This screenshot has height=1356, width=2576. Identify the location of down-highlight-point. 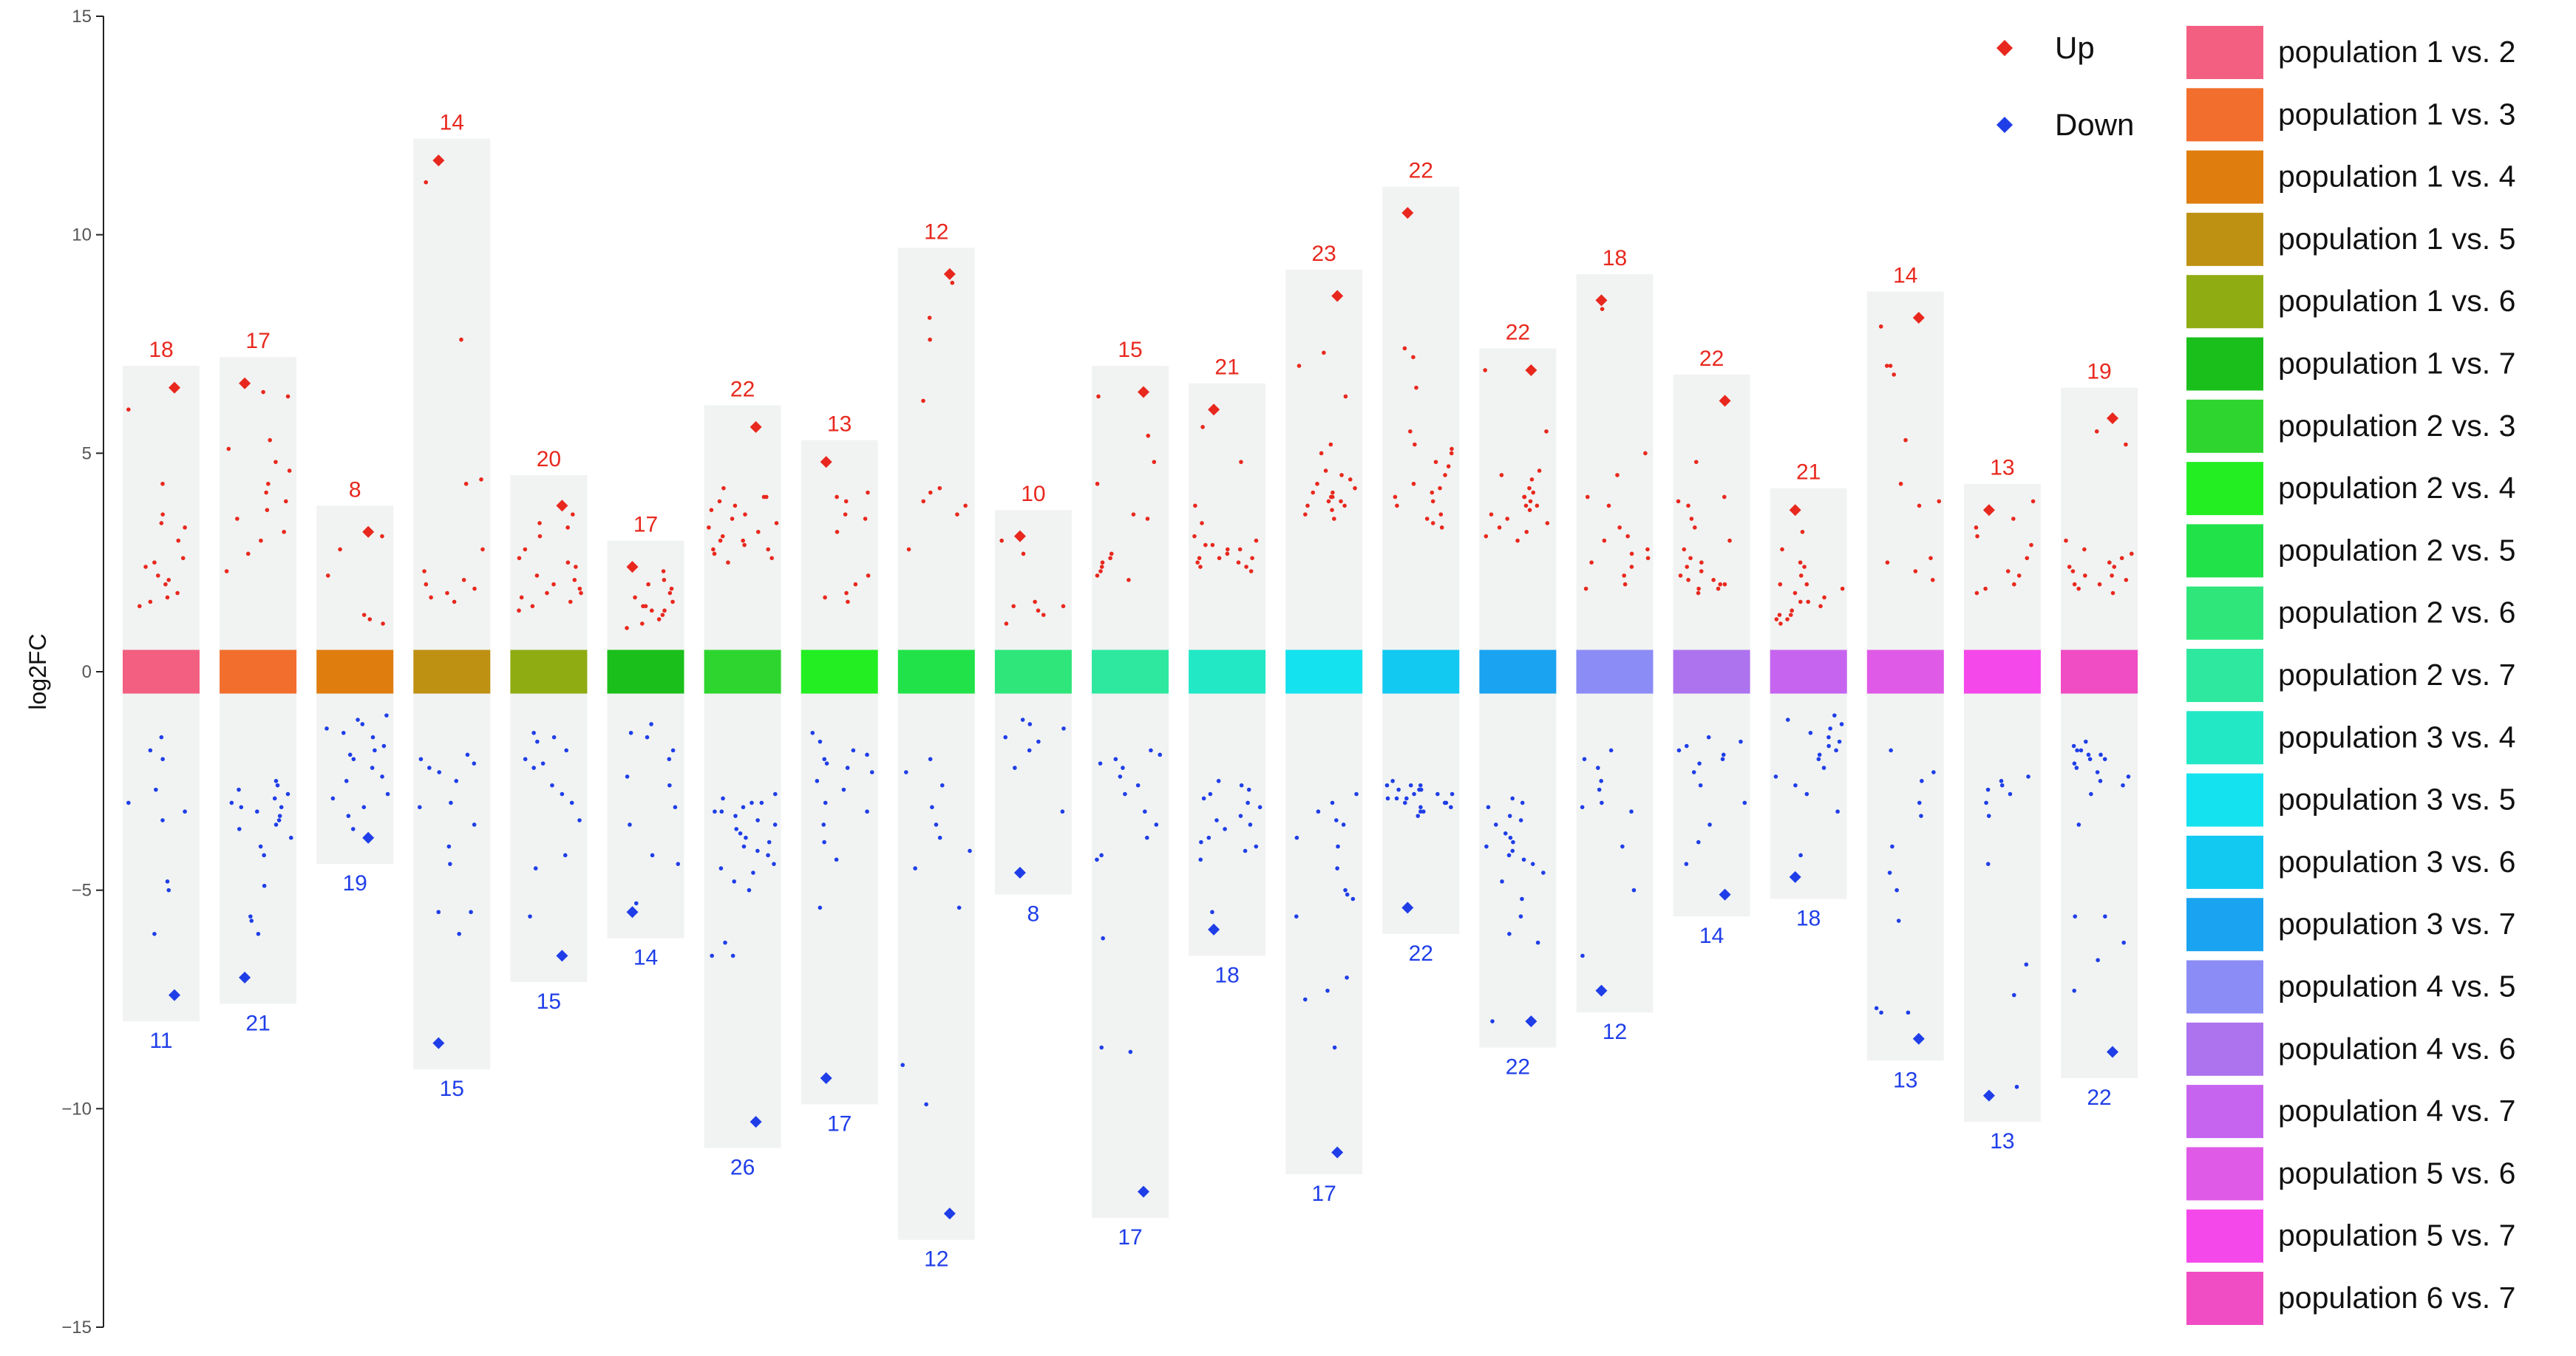
(1795, 877).